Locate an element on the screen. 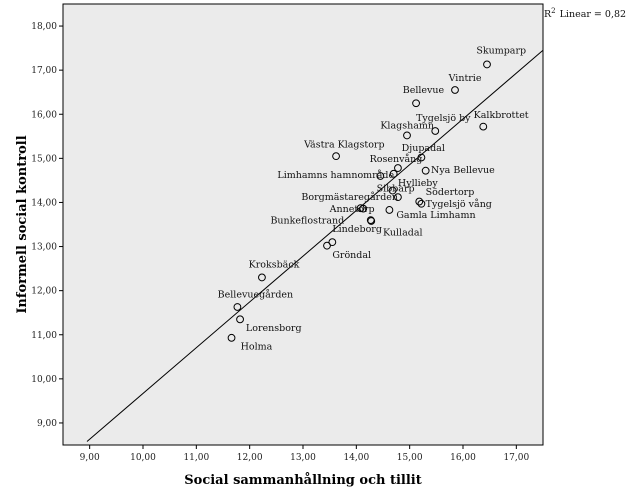 The image size is (626, 501). point-label: Gröndal is located at coordinates (351, 255).